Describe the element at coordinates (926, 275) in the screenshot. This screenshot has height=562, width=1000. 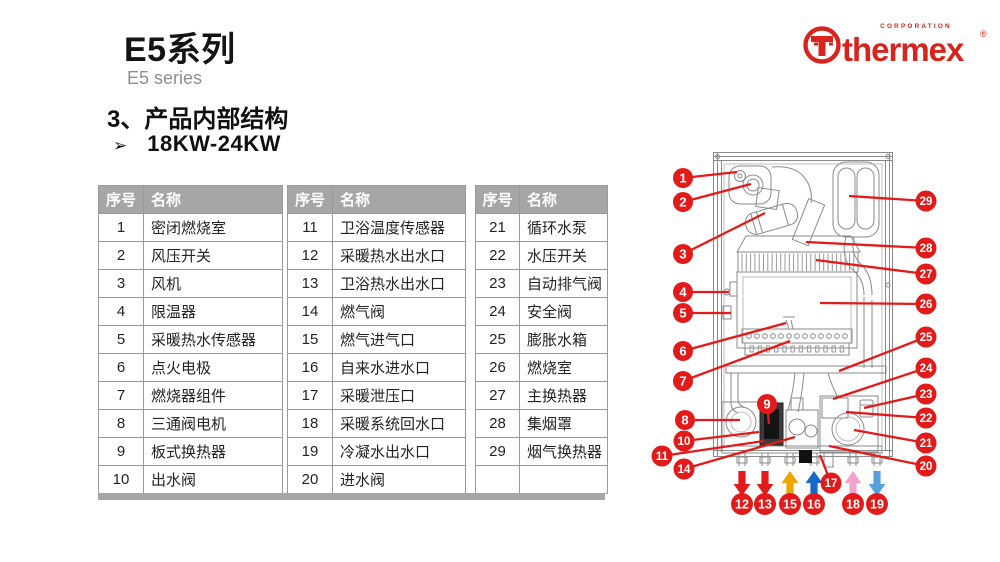
I see `svg-text: 27` at that location.